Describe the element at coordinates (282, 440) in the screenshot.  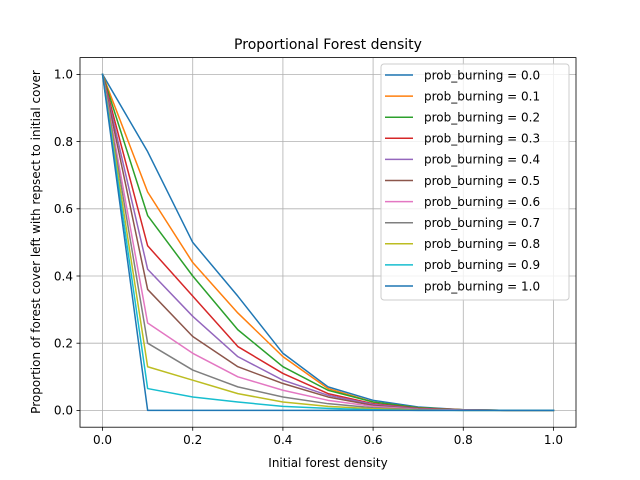
I see `x-tick-label: 0.4` at that location.